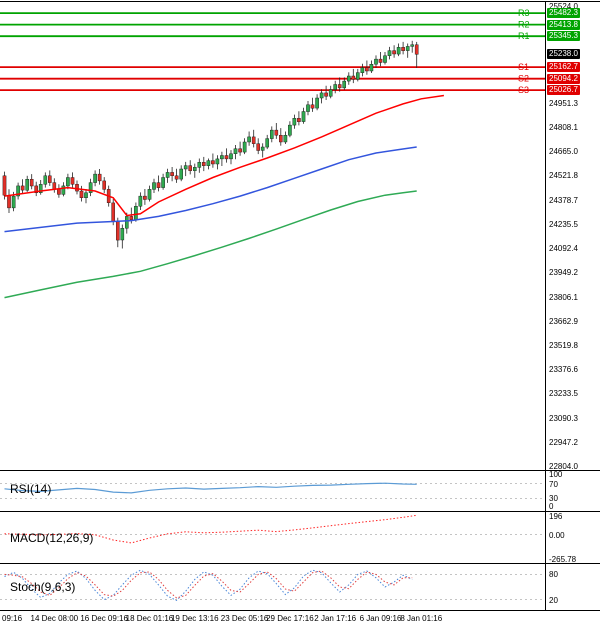 Image resolution: width=600 pixels, height=631 pixels. Describe the element at coordinates (563, 54) in the screenshot. I see `current-price-badge: 25238.0` at that location.